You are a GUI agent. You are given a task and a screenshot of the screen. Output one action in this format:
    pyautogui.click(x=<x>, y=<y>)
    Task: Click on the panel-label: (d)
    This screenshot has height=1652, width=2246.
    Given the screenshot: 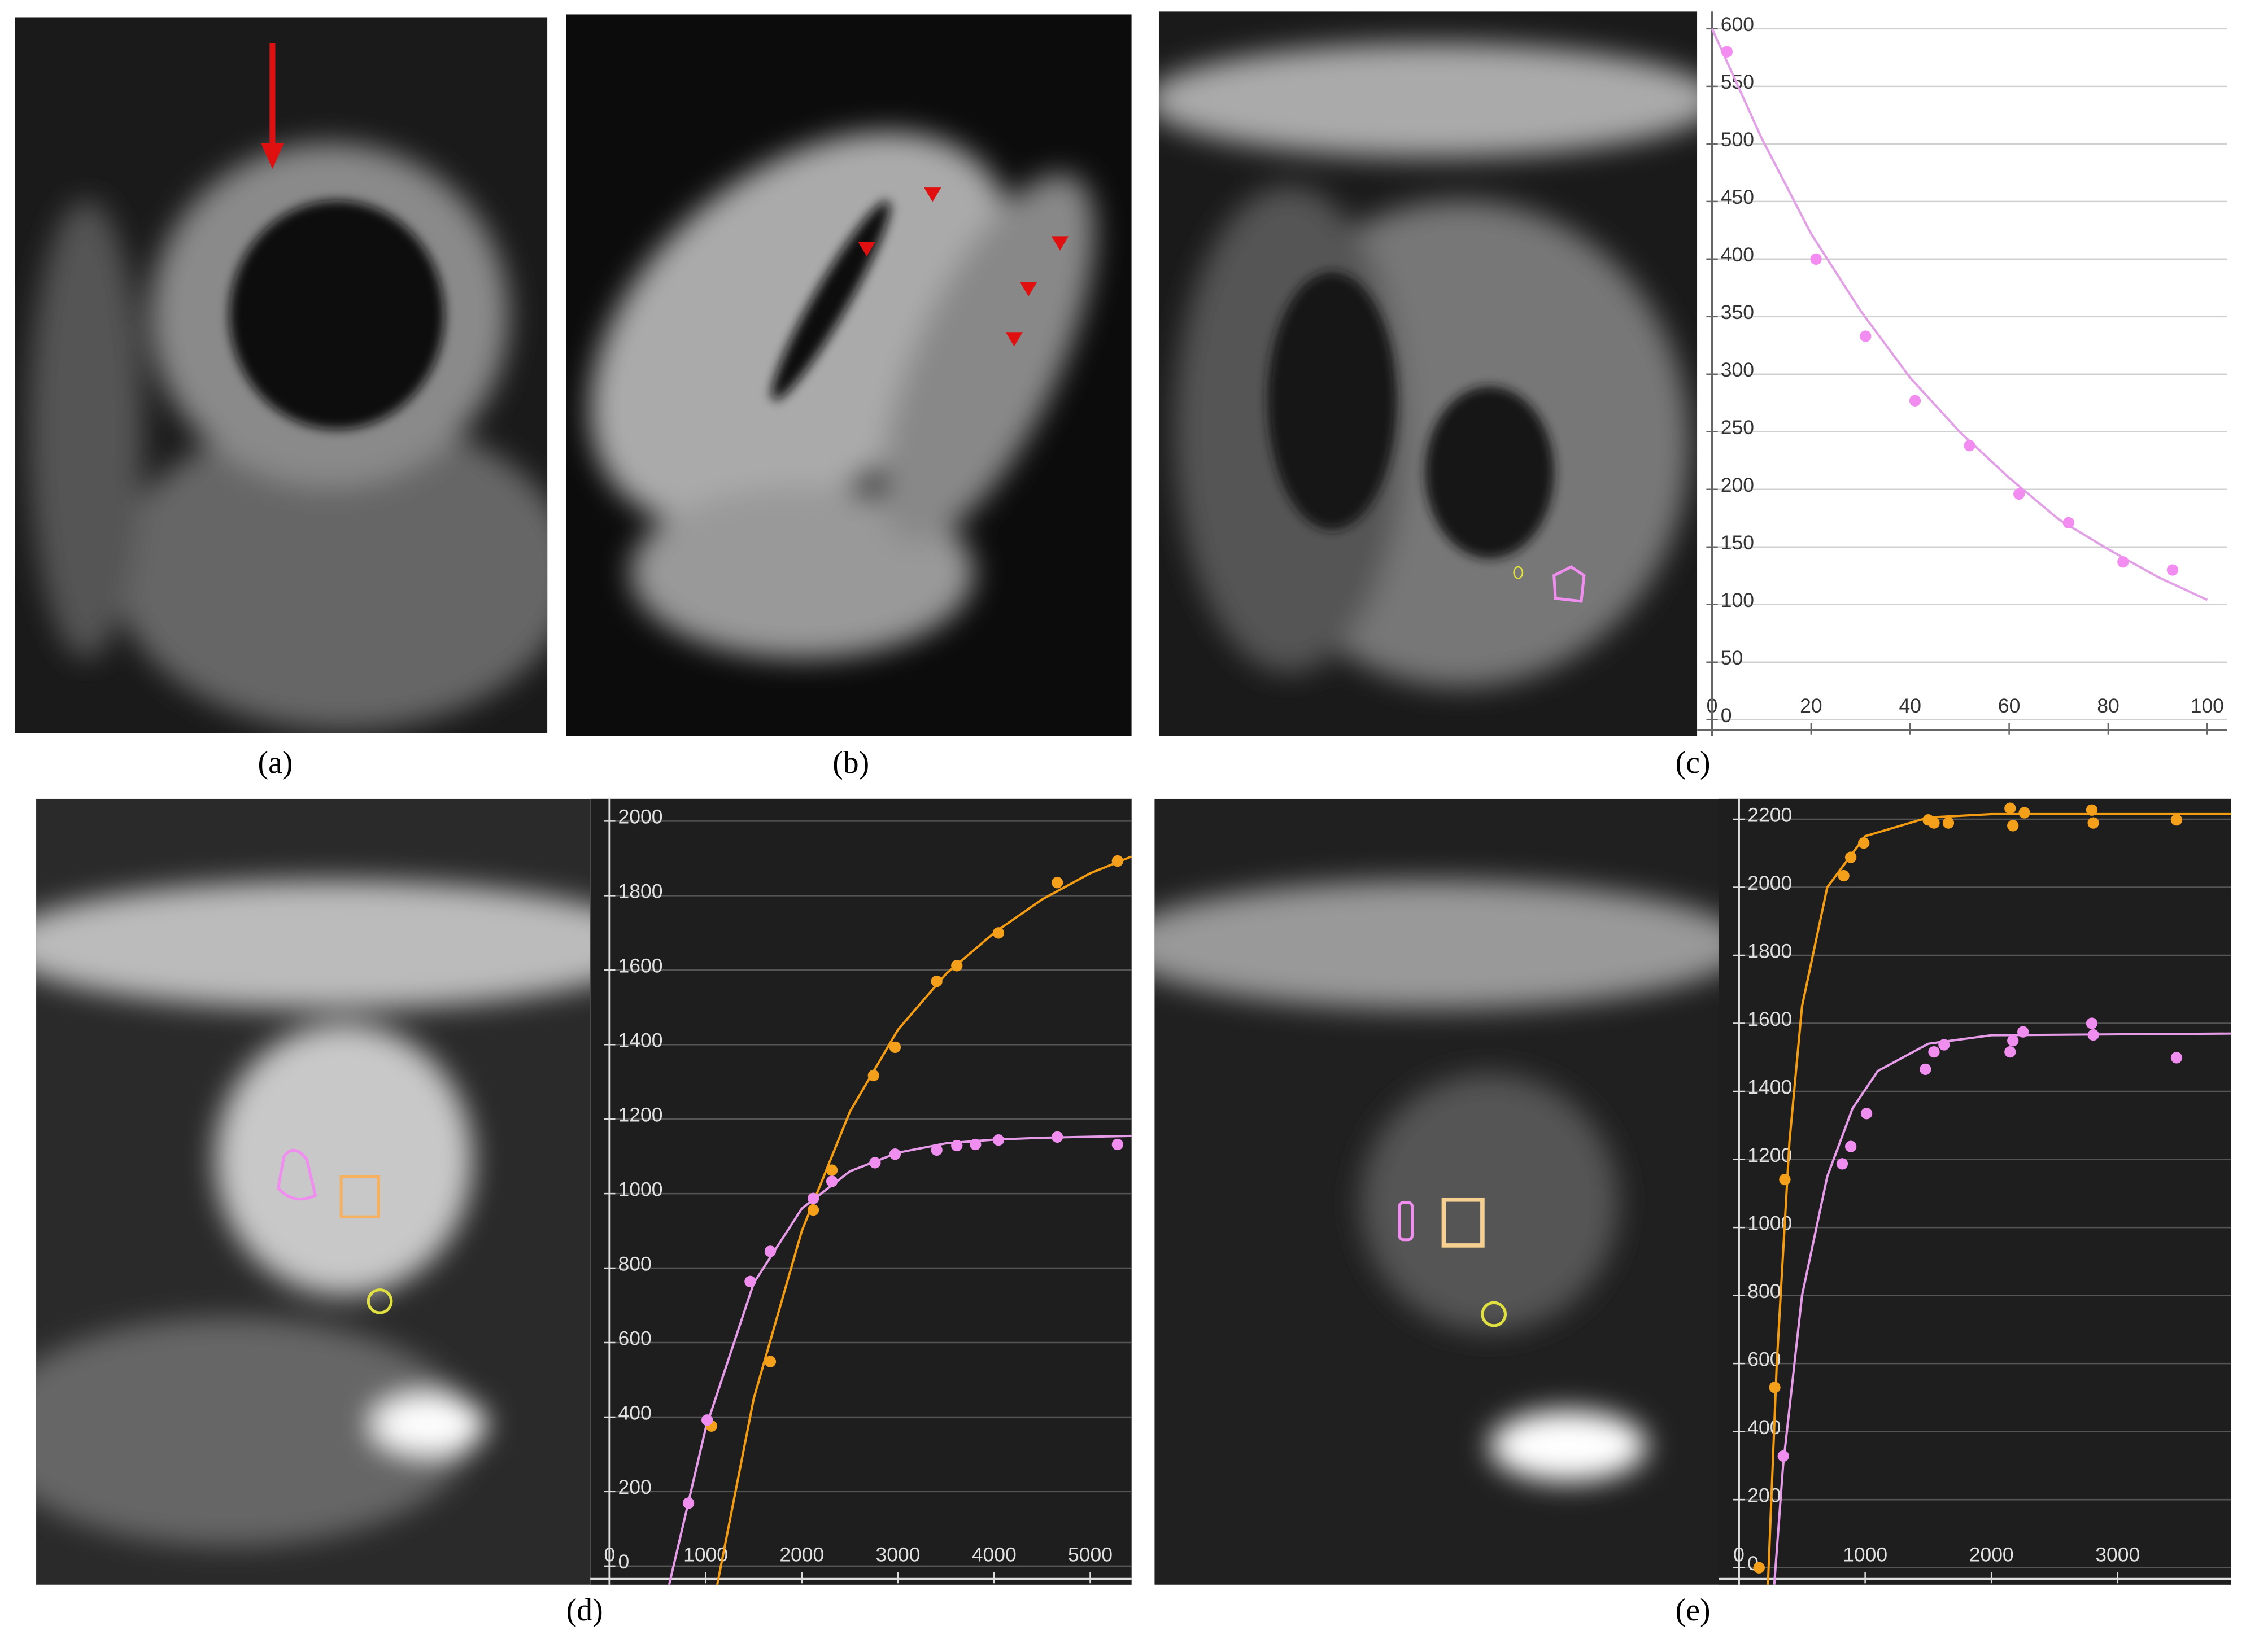 What is the action you would take?
    pyautogui.click(x=584, y=1610)
    